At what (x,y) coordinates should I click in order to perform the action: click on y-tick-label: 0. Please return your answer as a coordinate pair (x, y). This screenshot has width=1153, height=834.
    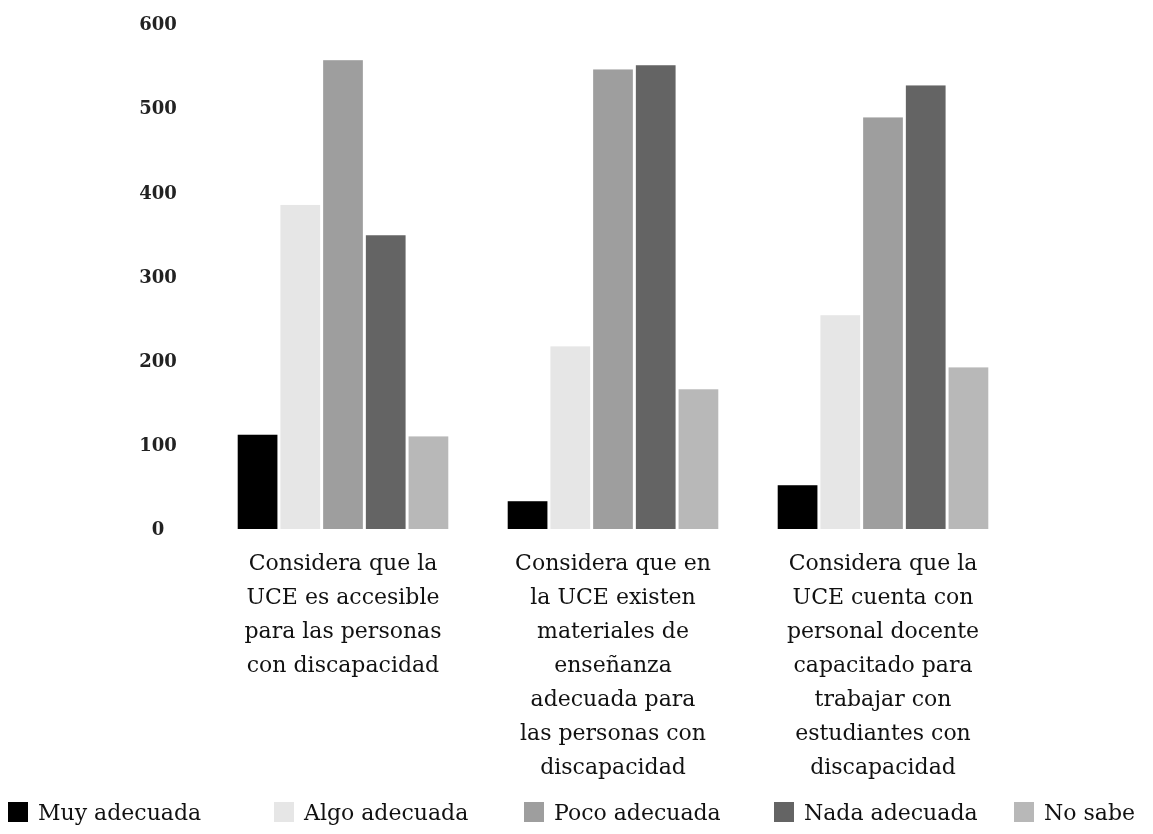
    Looking at the image, I should click on (158, 529).